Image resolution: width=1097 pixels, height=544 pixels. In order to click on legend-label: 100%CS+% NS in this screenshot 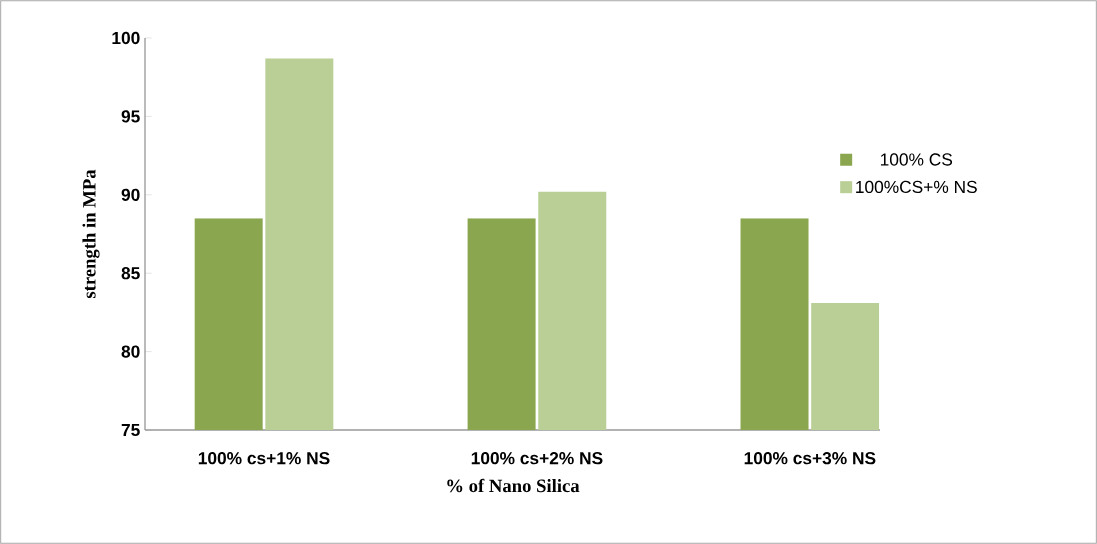, I will do `click(916, 187)`.